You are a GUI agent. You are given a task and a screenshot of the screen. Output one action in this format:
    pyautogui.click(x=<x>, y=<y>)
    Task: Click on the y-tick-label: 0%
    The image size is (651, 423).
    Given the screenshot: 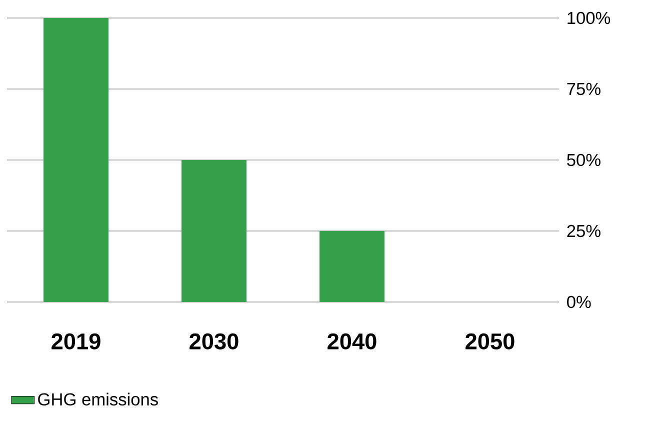 What is the action you would take?
    pyautogui.click(x=579, y=302)
    